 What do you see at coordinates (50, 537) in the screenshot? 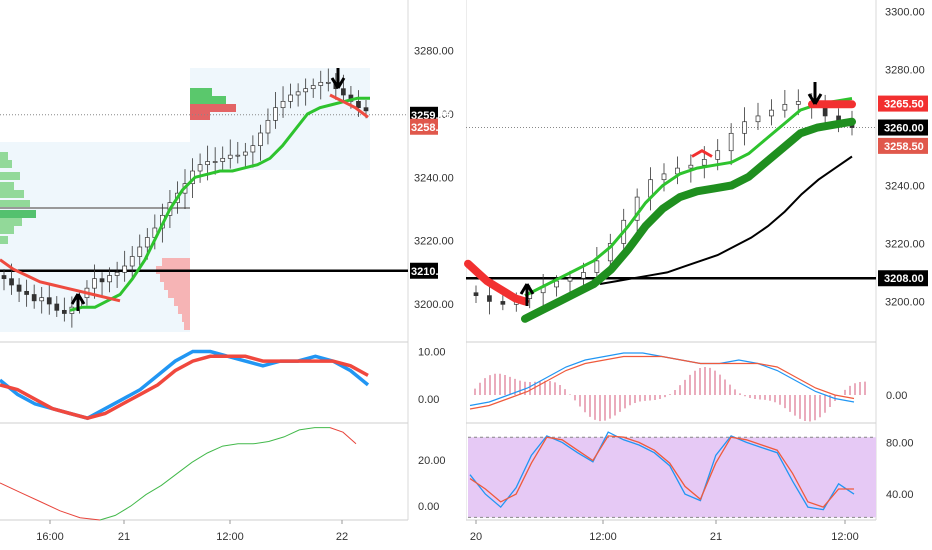
I see `time-tick-label: 16:00` at bounding box center [50, 537].